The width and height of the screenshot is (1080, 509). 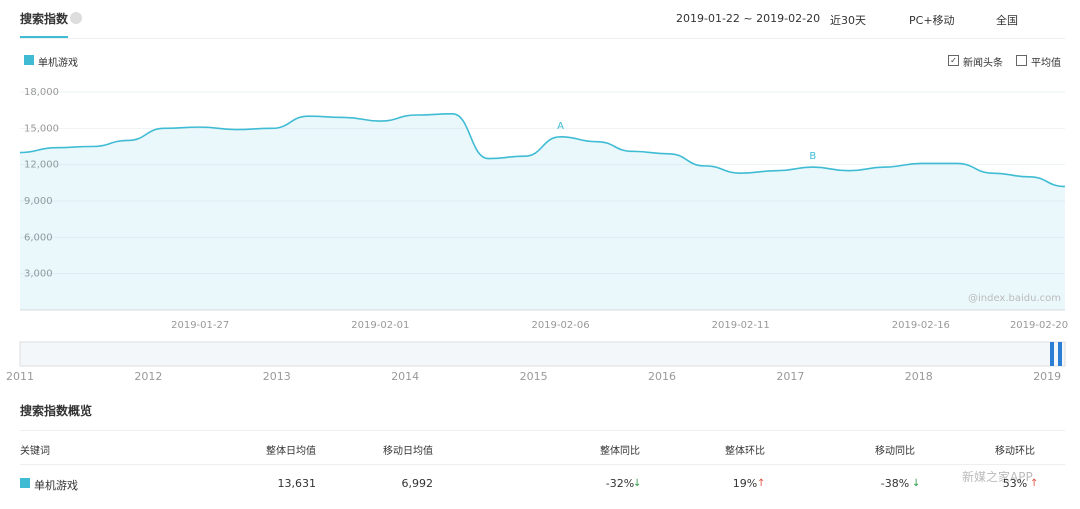 What do you see at coordinates (38, 201) in the screenshot?
I see `y-tick-label: 9,000` at bounding box center [38, 201].